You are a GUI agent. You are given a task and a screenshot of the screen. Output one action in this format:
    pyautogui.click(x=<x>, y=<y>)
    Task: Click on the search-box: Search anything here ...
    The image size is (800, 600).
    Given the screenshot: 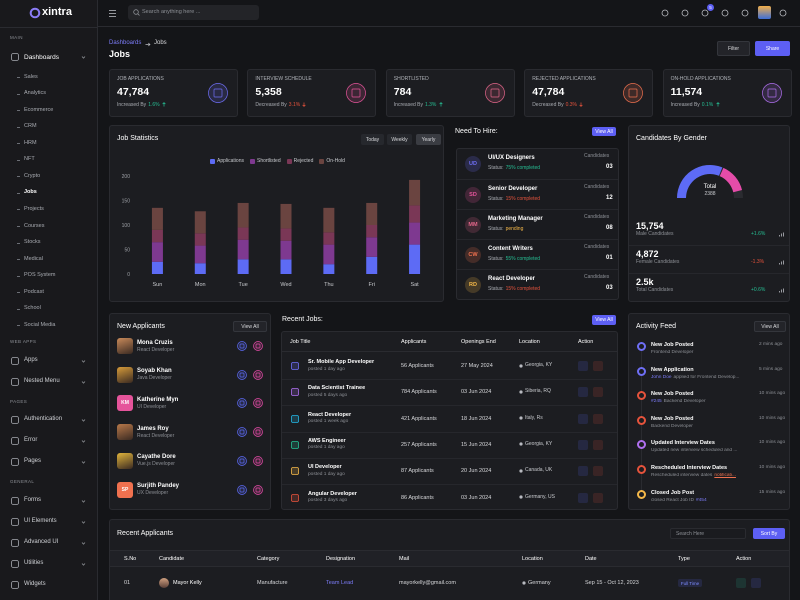 What is the action you would take?
    pyautogui.click(x=193, y=12)
    